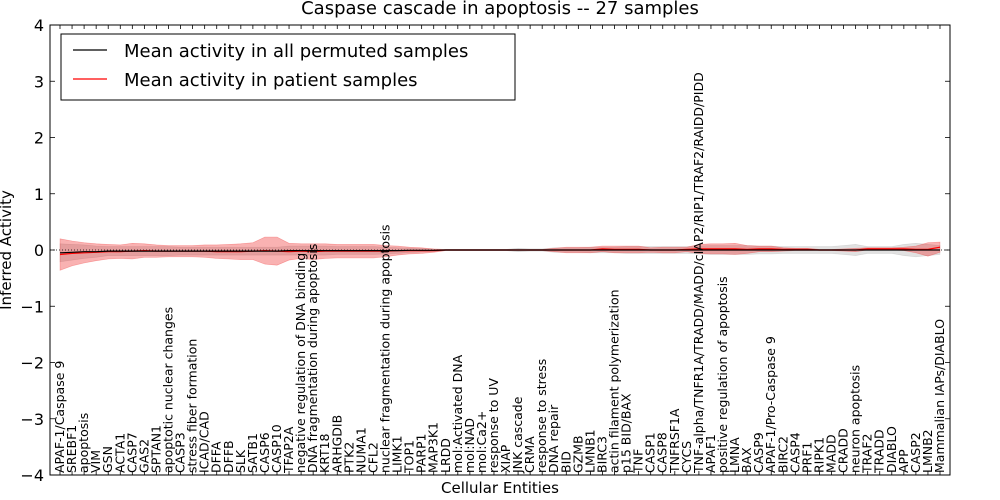 The image size is (1000, 500). I want to click on x-tick-label: CASP1, so click(650, 452).